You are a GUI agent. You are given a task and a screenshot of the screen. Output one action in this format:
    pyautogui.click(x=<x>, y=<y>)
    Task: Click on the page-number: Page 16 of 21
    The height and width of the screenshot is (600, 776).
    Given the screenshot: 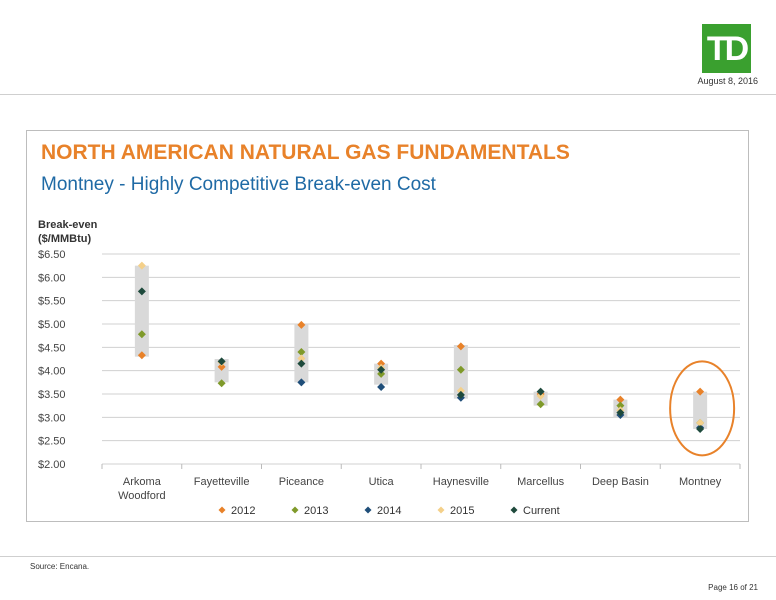 What is the action you would take?
    pyautogui.click(x=733, y=587)
    